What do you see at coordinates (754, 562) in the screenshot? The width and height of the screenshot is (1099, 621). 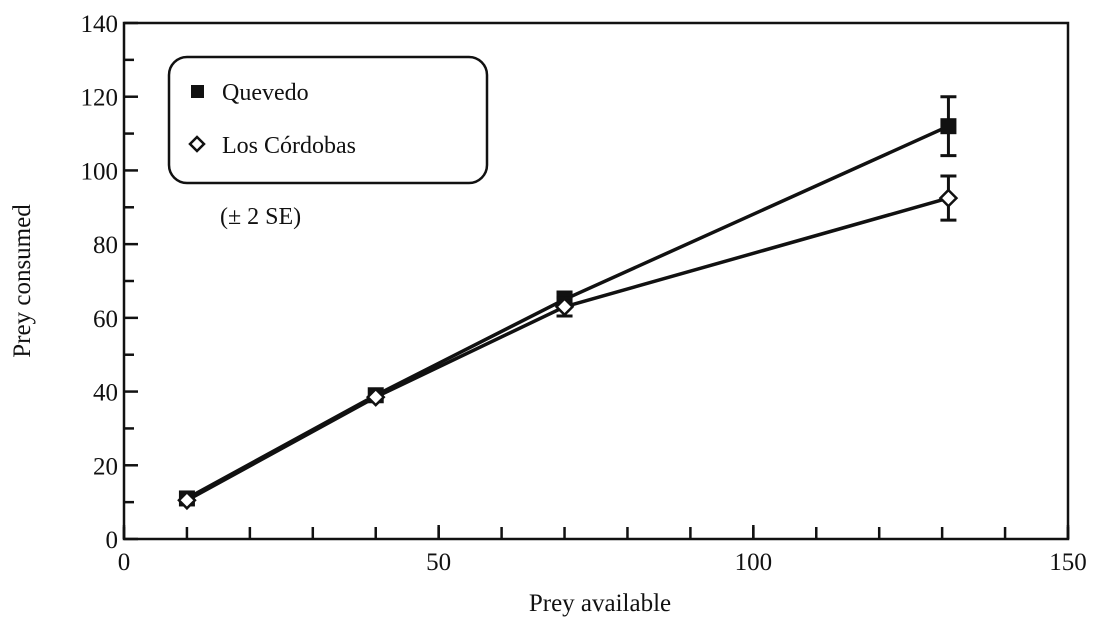 I see `x-tick-label: 100` at bounding box center [754, 562].